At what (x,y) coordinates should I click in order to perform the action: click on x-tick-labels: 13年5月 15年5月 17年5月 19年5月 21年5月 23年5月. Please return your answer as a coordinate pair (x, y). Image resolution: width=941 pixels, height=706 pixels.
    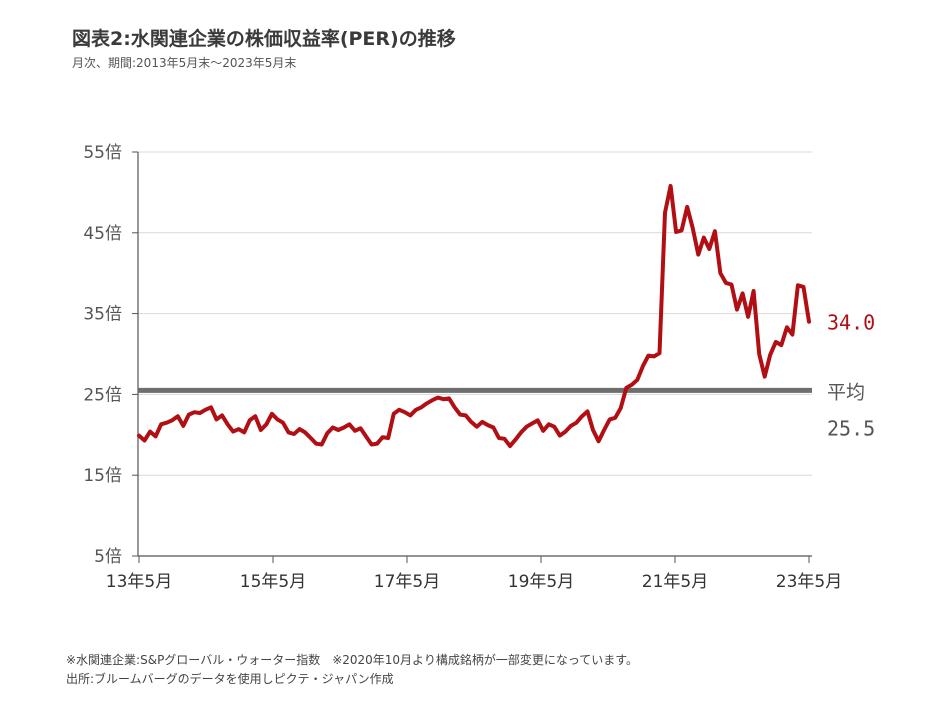
    Looking at the image, I should click on (474, 574).